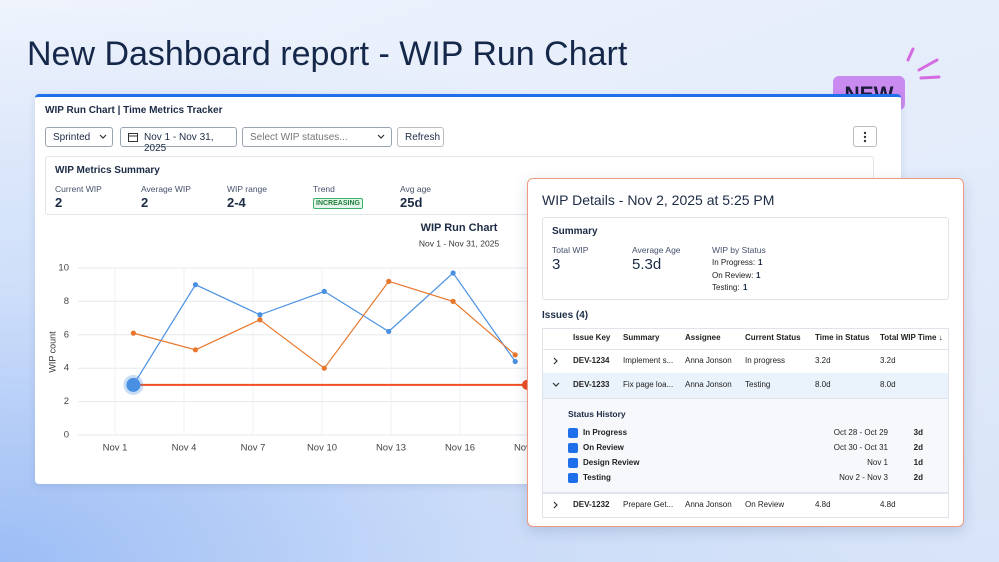 This screenshot has height=562, width=999. Describe the element at coordinates (115, 448) in the screenshot. I see `x-tick-label: Nov 1` at that location.